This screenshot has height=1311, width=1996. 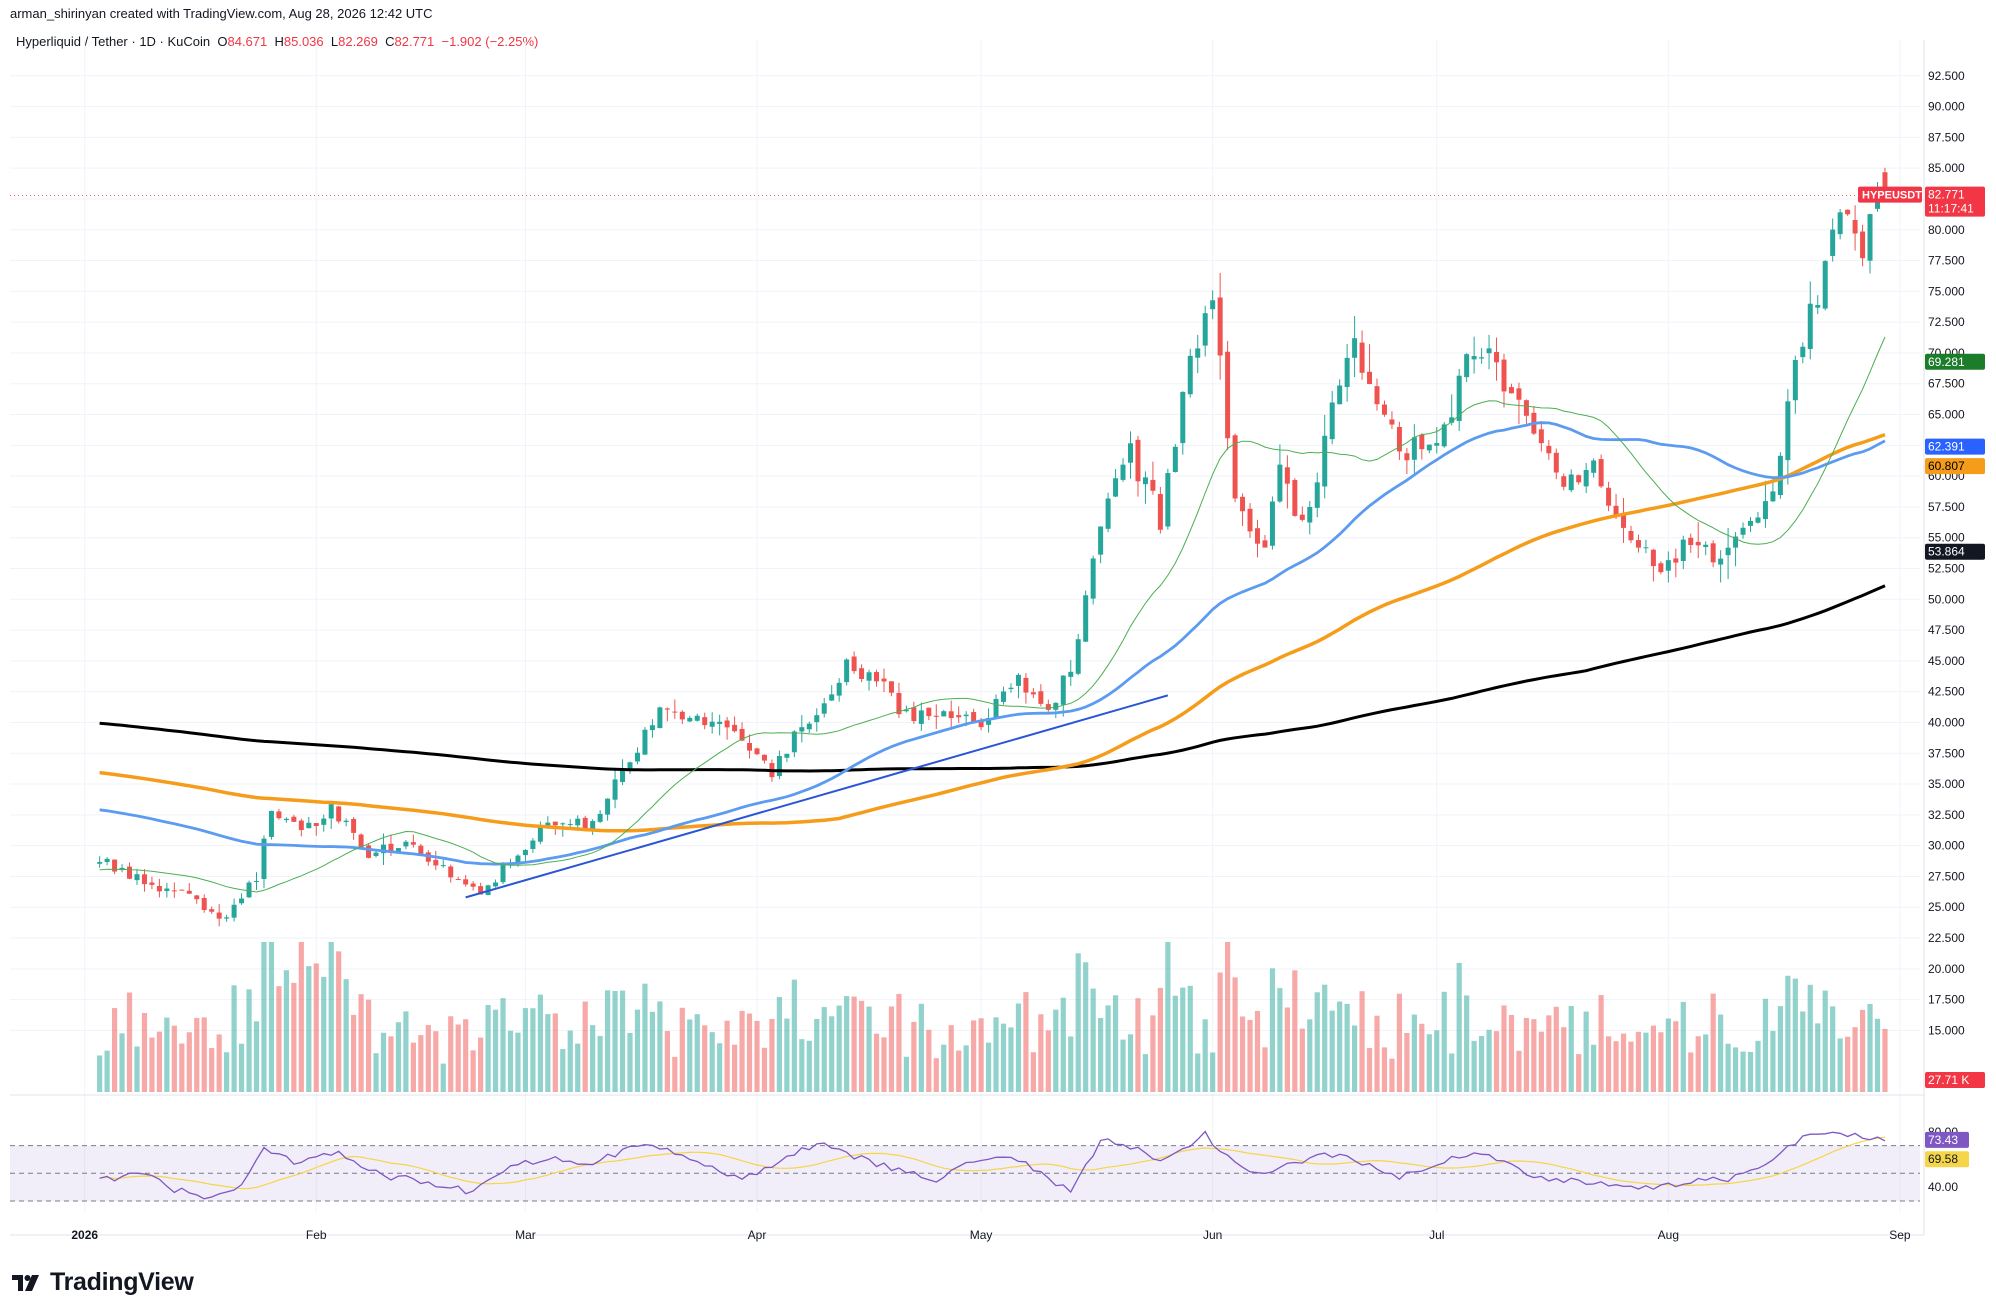 I want to click on price-tick-label: 27.500, so click(x=1946, y=876).